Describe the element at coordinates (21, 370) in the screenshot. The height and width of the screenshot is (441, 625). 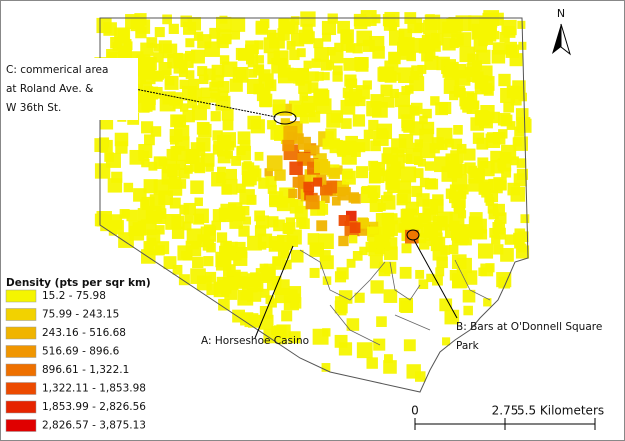
I see `legend-swatch` at that location.